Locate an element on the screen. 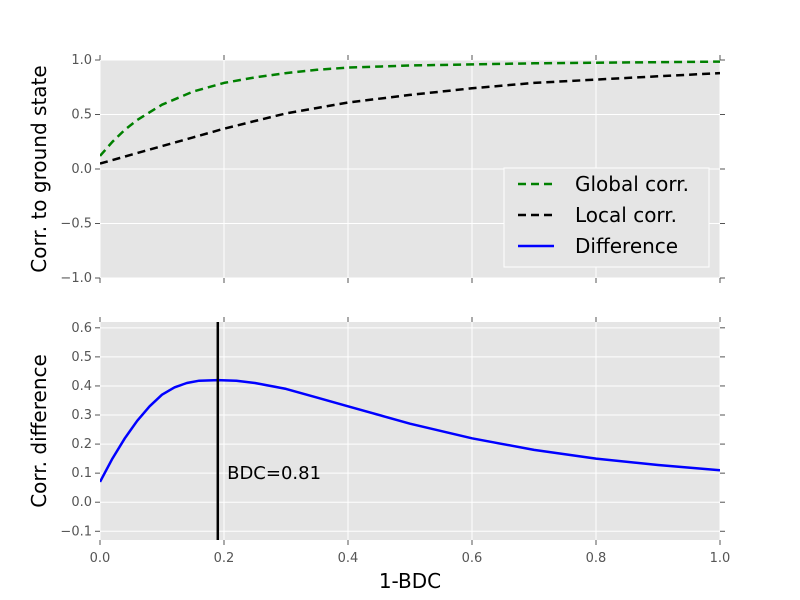  y-tick-label: −1.0 is located at coordinates (76, 278).